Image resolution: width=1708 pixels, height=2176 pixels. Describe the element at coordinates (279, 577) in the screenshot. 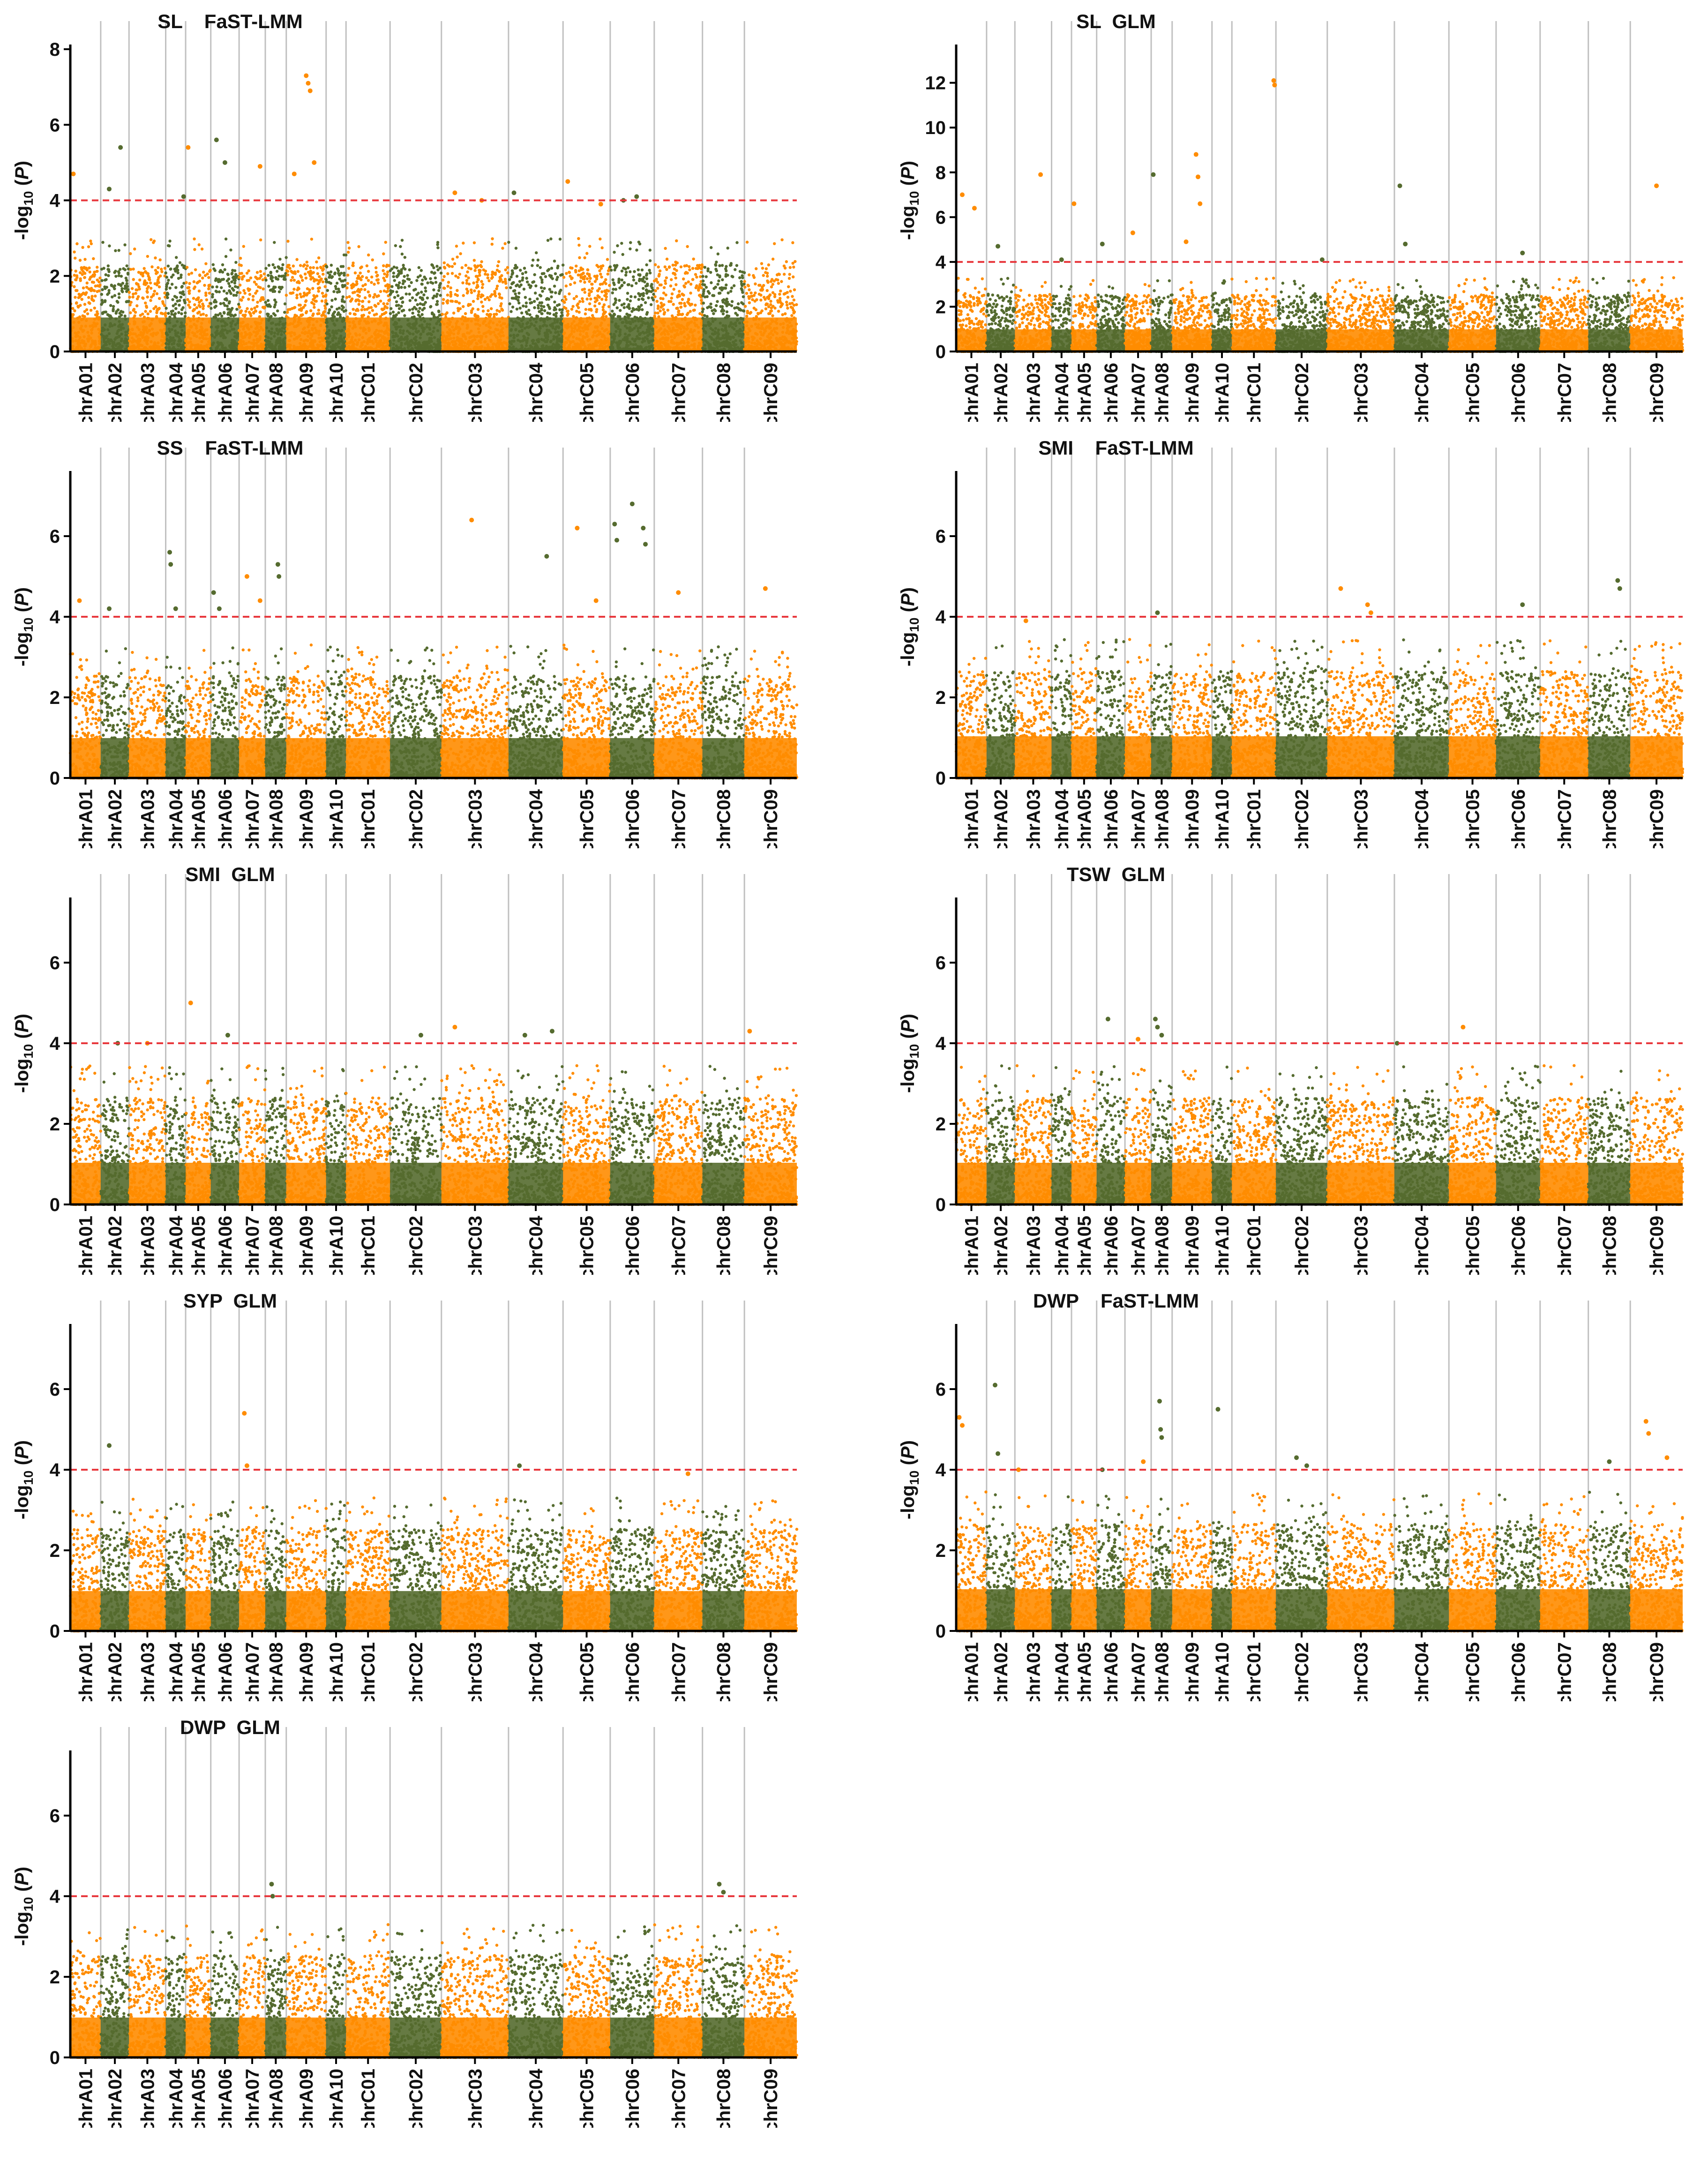

I see `peak-point-chra08` at that location.